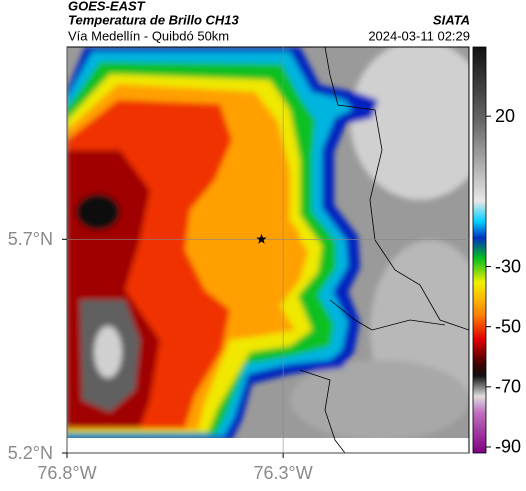 The image size is (526, 491). Describe the element at coordinates (508, 387) in the screenshot. I see `colorbar-tick-label: -70` at that location.